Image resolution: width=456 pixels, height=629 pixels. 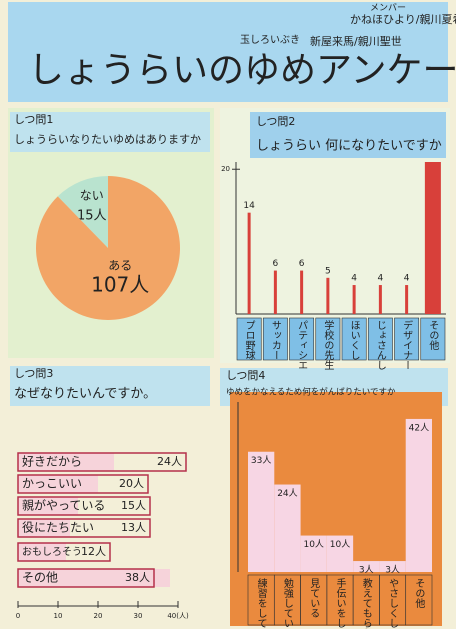 What do you see at coordinates (120, 266) in the screenshot?
I see `category-label: ある` at bounding box center [120, 266].